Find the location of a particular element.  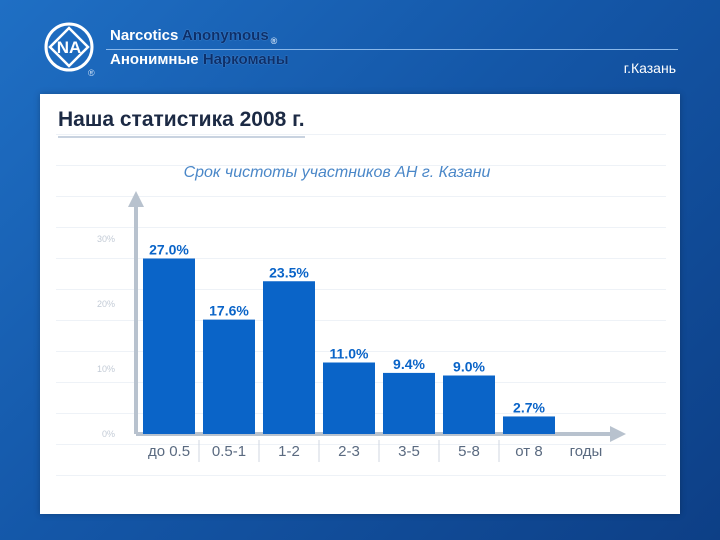

x-tick-label: до 0.5 is located at coordinates (169, 451).